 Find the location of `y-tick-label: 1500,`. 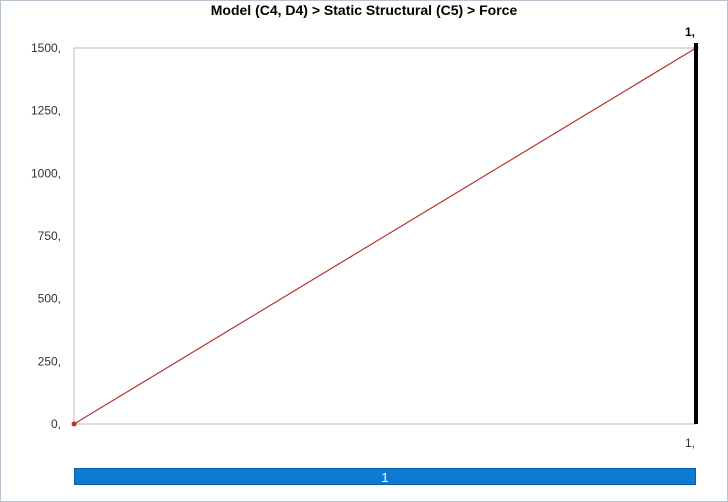

y-tick-label: 1500, is located at coordinates (46, 48).